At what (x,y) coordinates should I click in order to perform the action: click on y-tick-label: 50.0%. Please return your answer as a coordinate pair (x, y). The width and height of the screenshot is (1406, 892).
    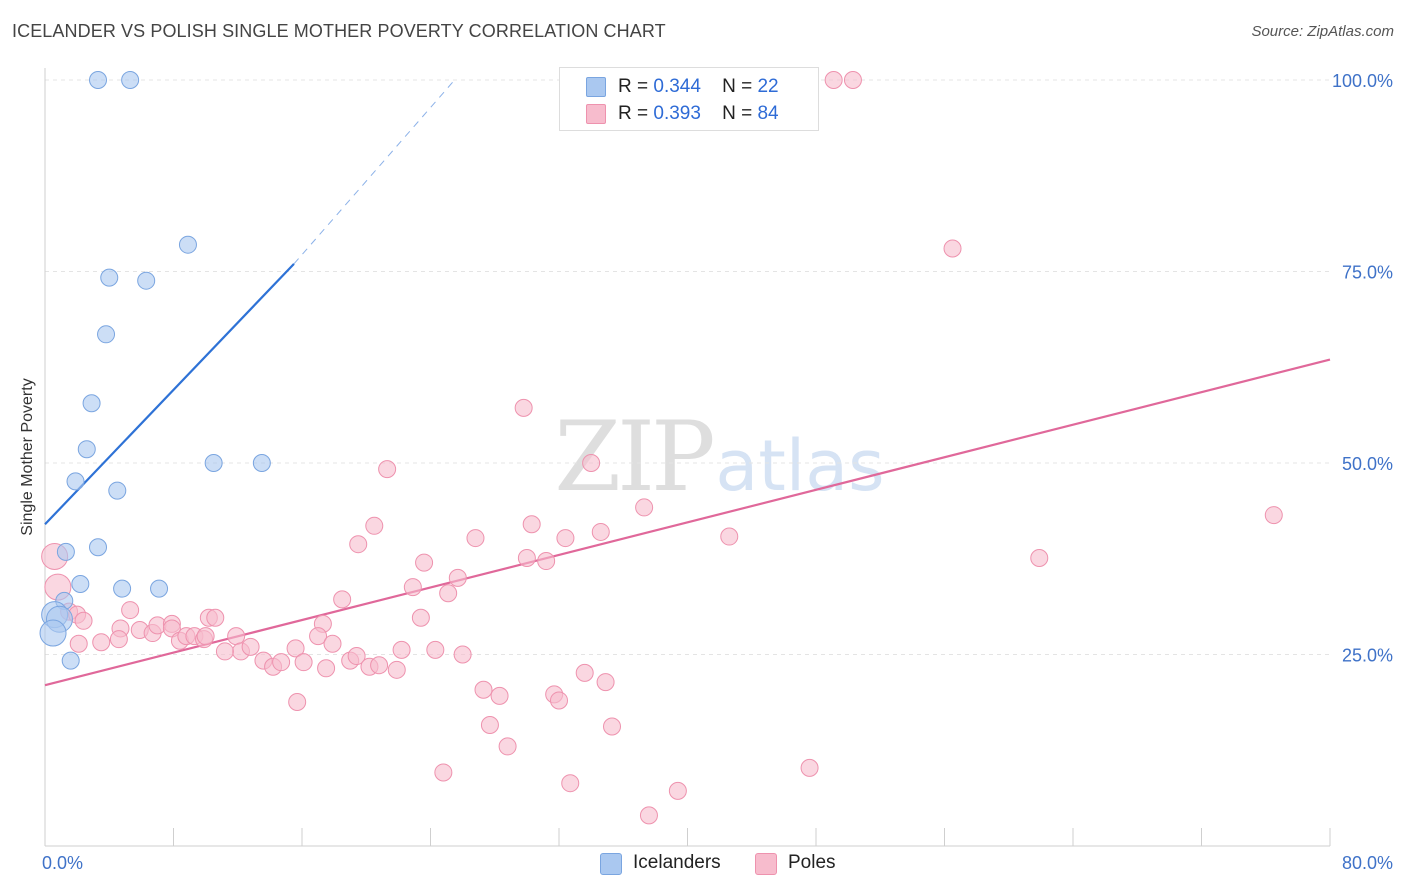
    Looking at the image, I should click on (1367, 464).